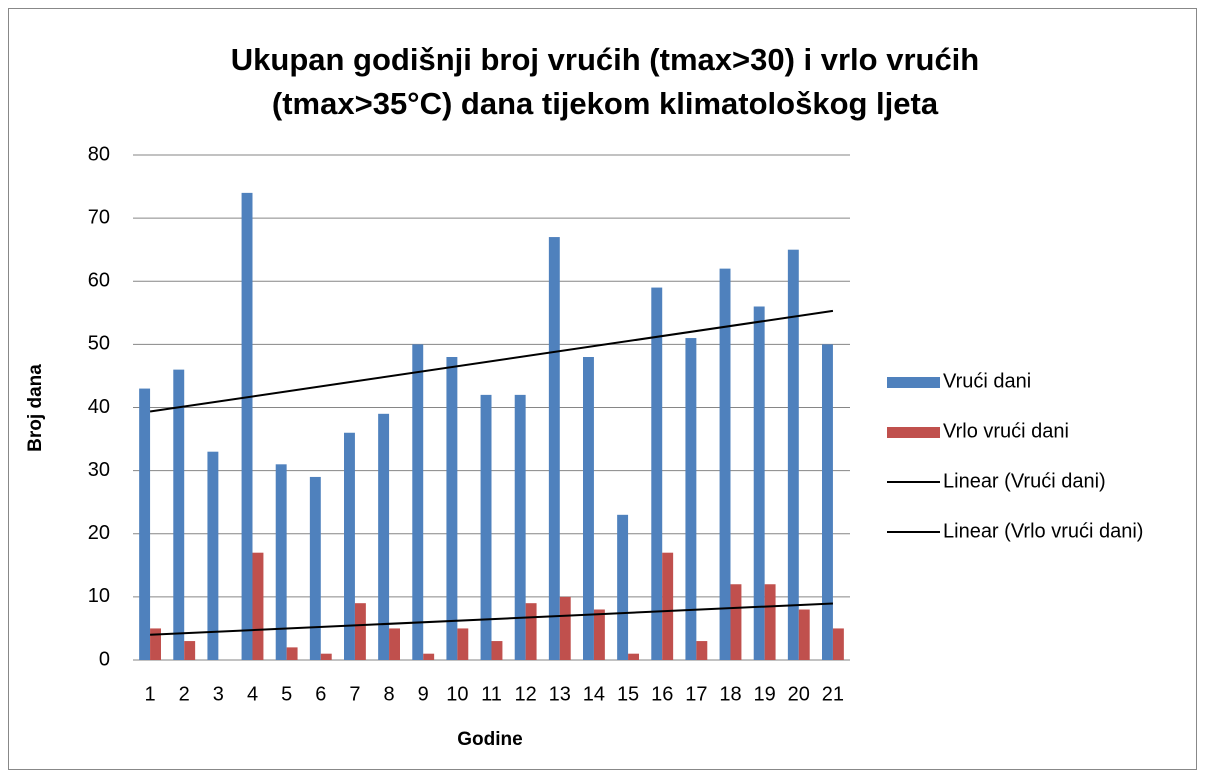  I want to click on x-tick-label: 10, so click(457, 694).